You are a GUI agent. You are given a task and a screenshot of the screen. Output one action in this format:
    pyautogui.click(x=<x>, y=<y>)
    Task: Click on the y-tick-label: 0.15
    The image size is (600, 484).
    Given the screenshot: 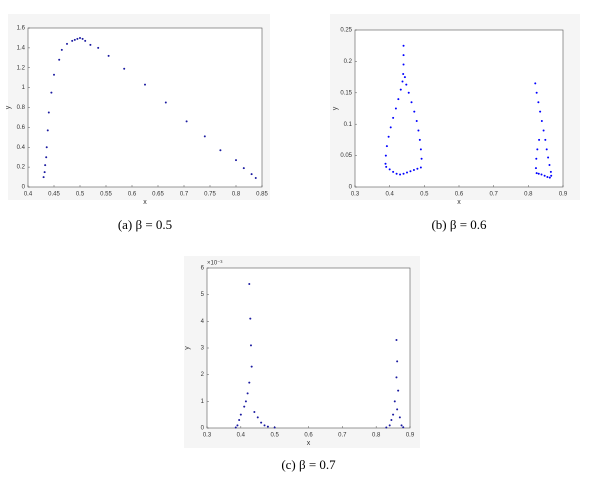 What is the action you would take?
    pyautogui.click(x=346, y=93)
    